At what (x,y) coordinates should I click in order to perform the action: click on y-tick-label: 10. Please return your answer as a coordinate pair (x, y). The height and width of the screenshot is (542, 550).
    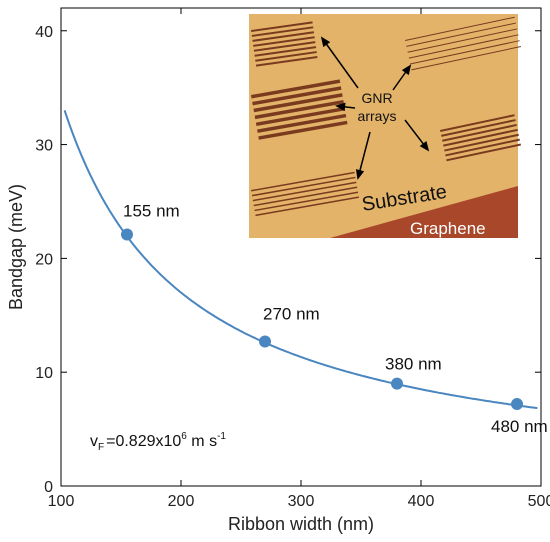
    Looking at the image, I should click on (44, 373).